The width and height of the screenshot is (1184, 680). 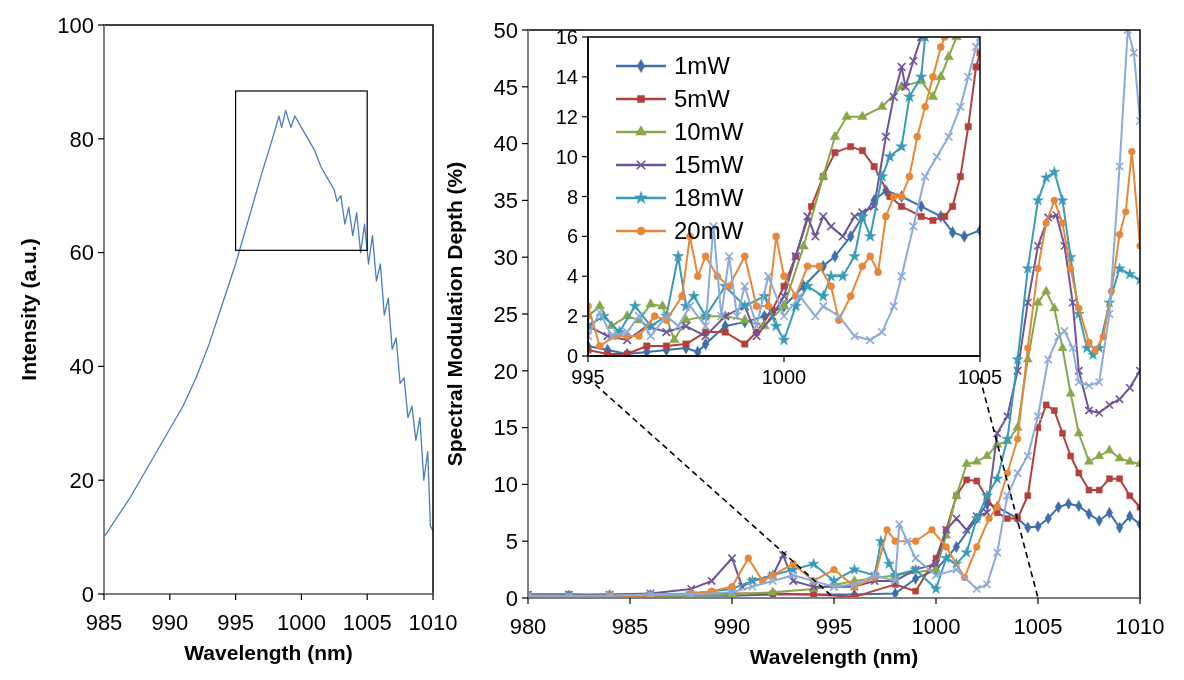 What do you see at coordinates (702, 66) in the screenshot?
I see `legend-label: 1mW` at bounding box center [702, 66].